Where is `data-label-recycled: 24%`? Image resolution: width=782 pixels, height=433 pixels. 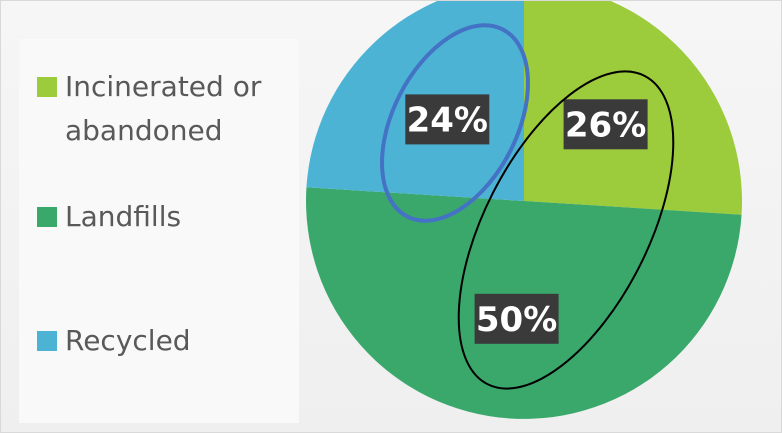 data-label-recycled: 24% is located at coordinates (447, 119).